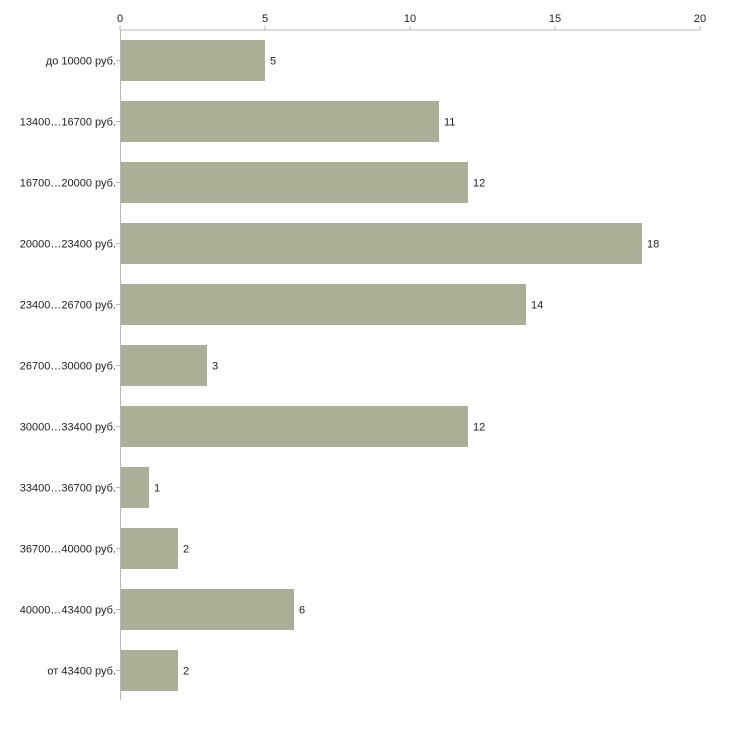  What do you see at coordinates (410, 19) in the screenshot?
I see `x-tick-label: 10` at bounding box center [410, 19].